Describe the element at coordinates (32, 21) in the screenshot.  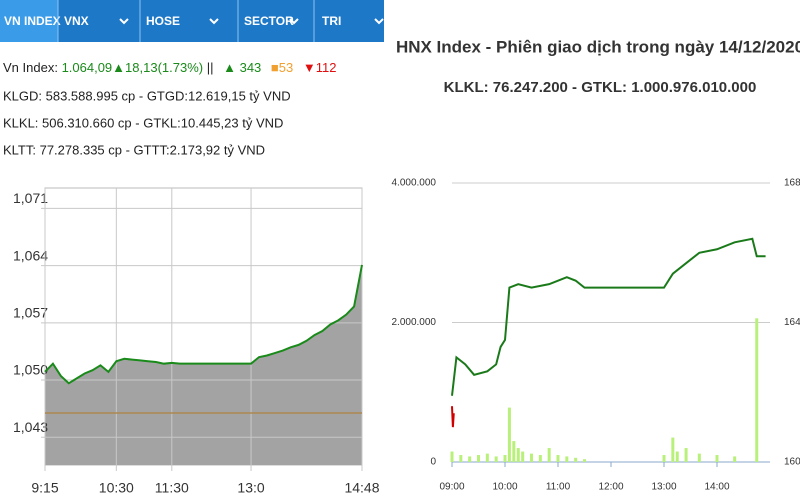
I see `tab: VN INDEX` at that location.